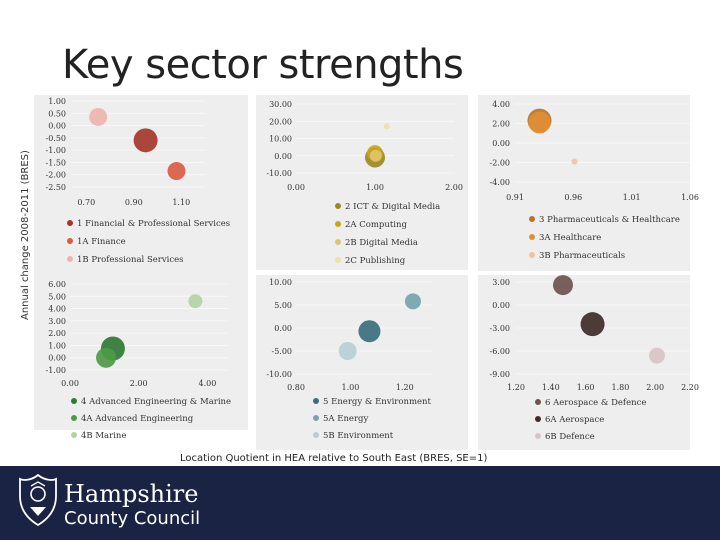  I want to click on y-tick-label: -1.50, so click(55, 162).